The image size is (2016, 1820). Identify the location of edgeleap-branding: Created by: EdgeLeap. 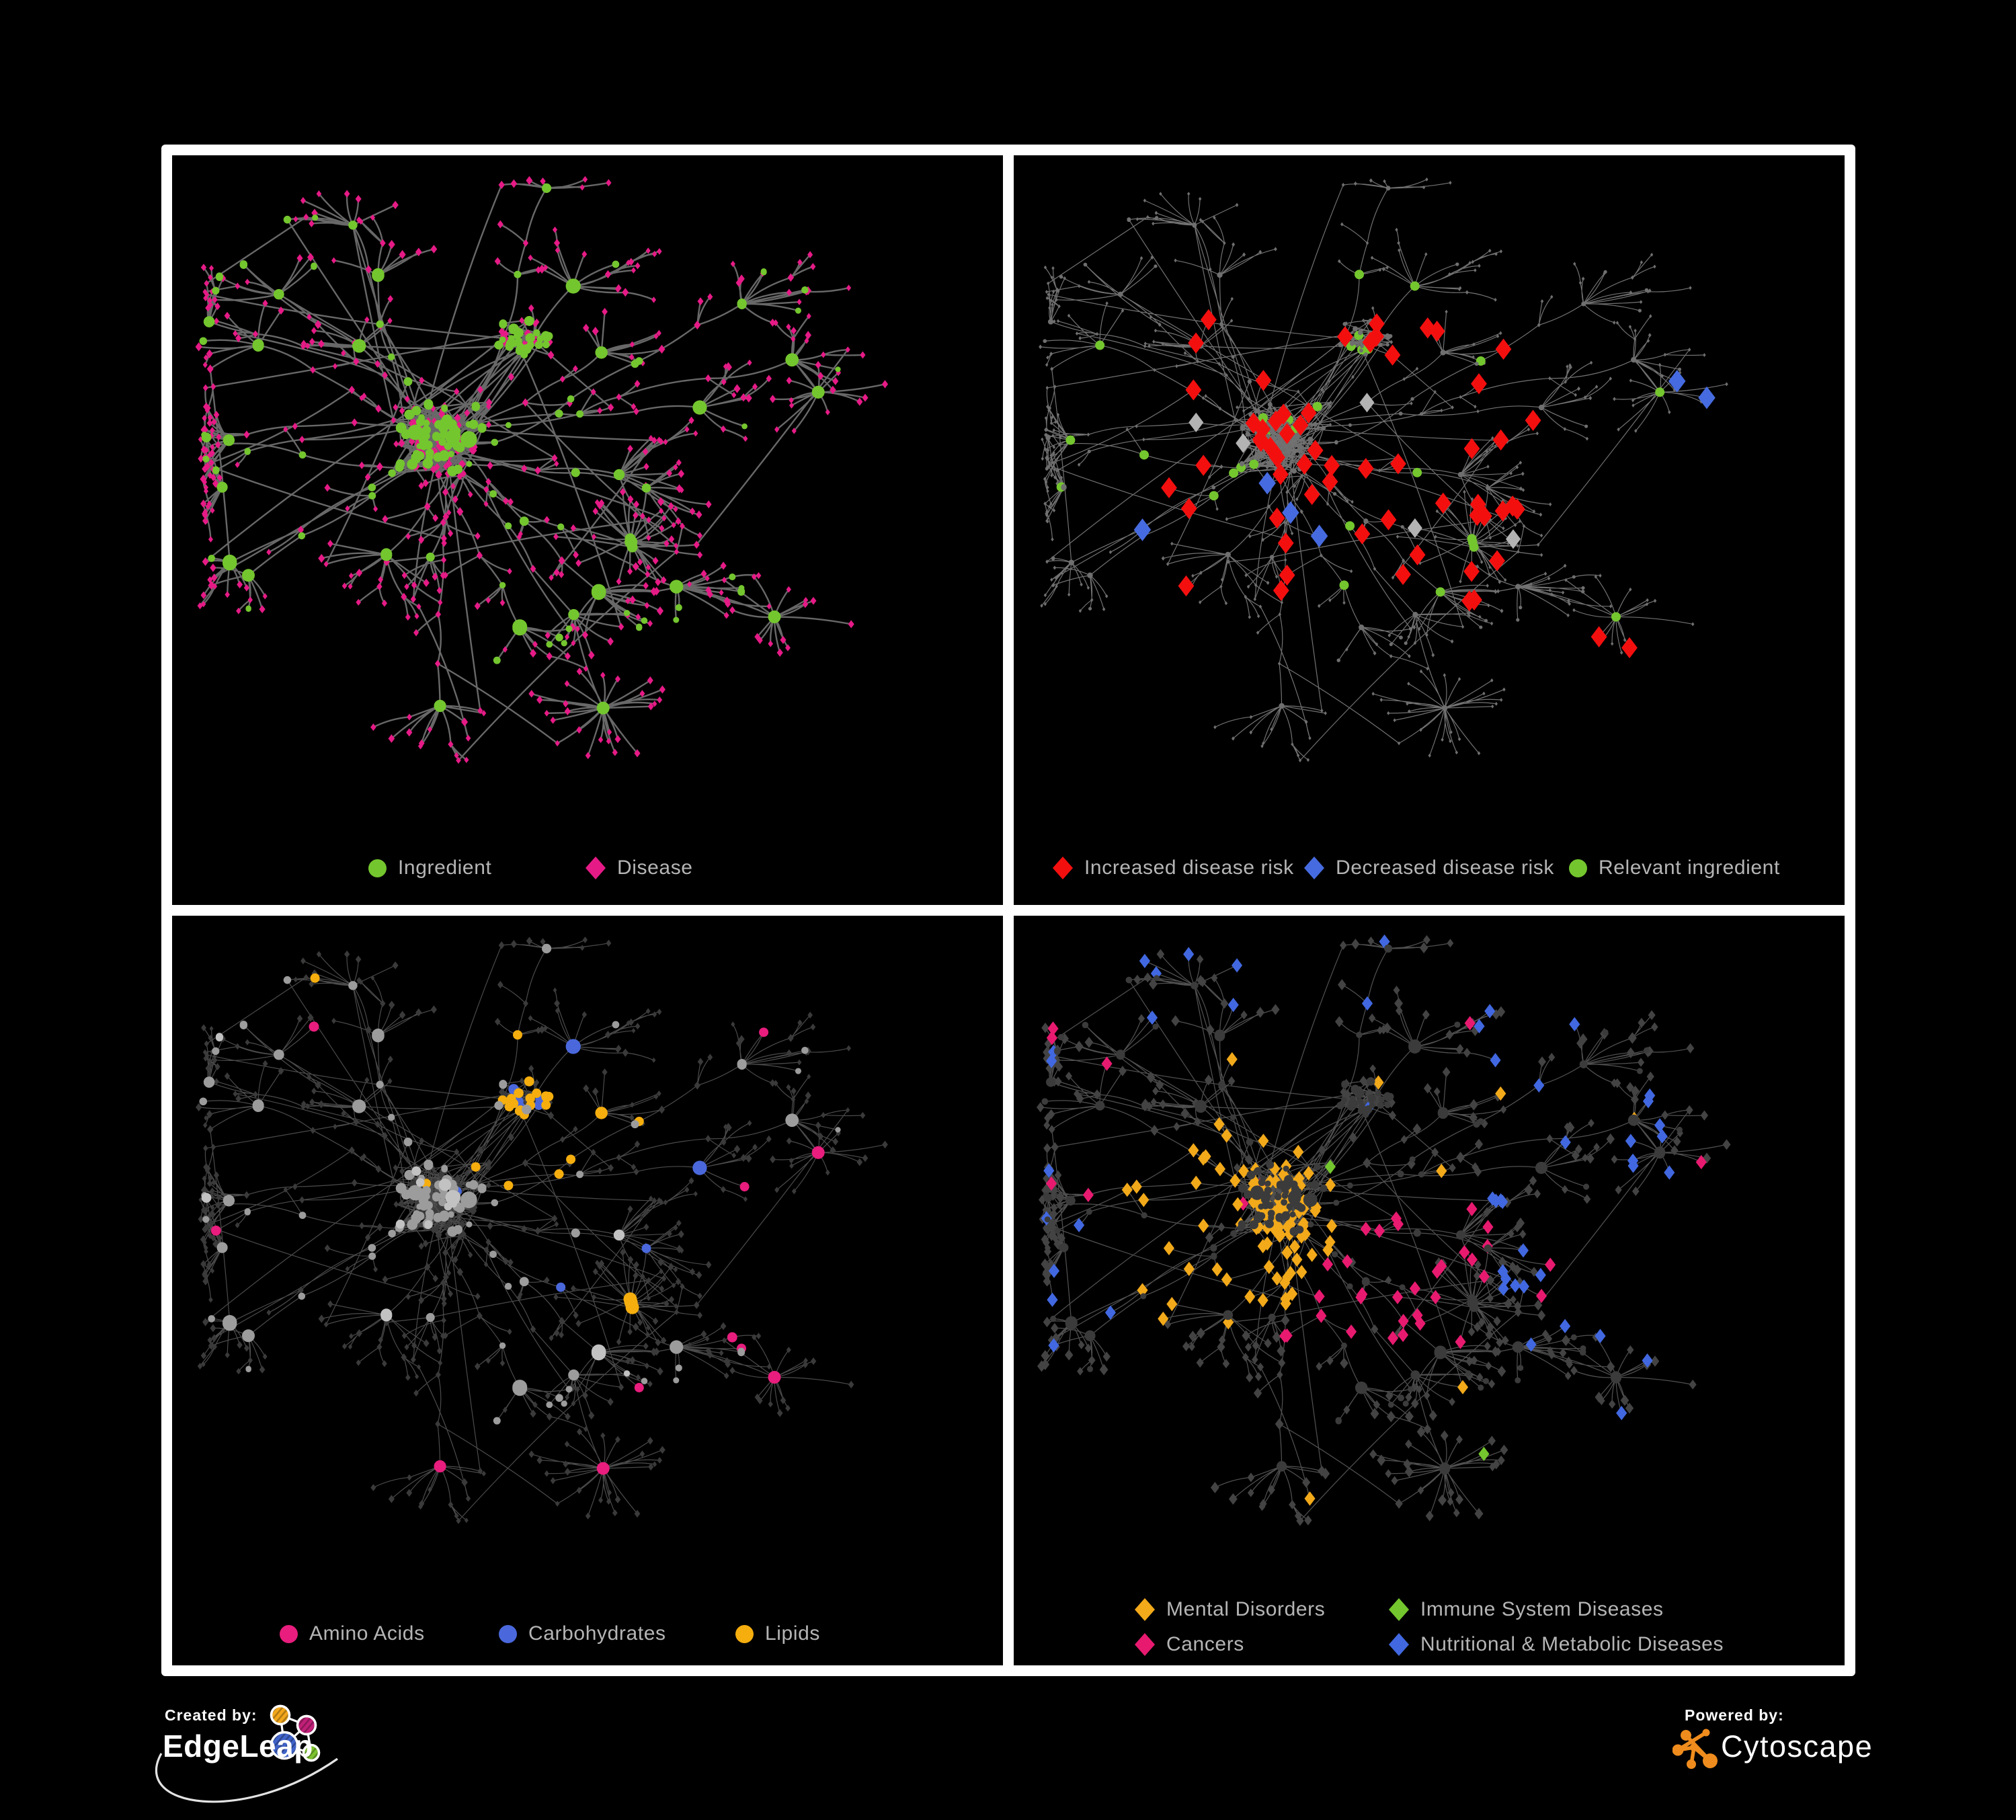
(242, 1757).